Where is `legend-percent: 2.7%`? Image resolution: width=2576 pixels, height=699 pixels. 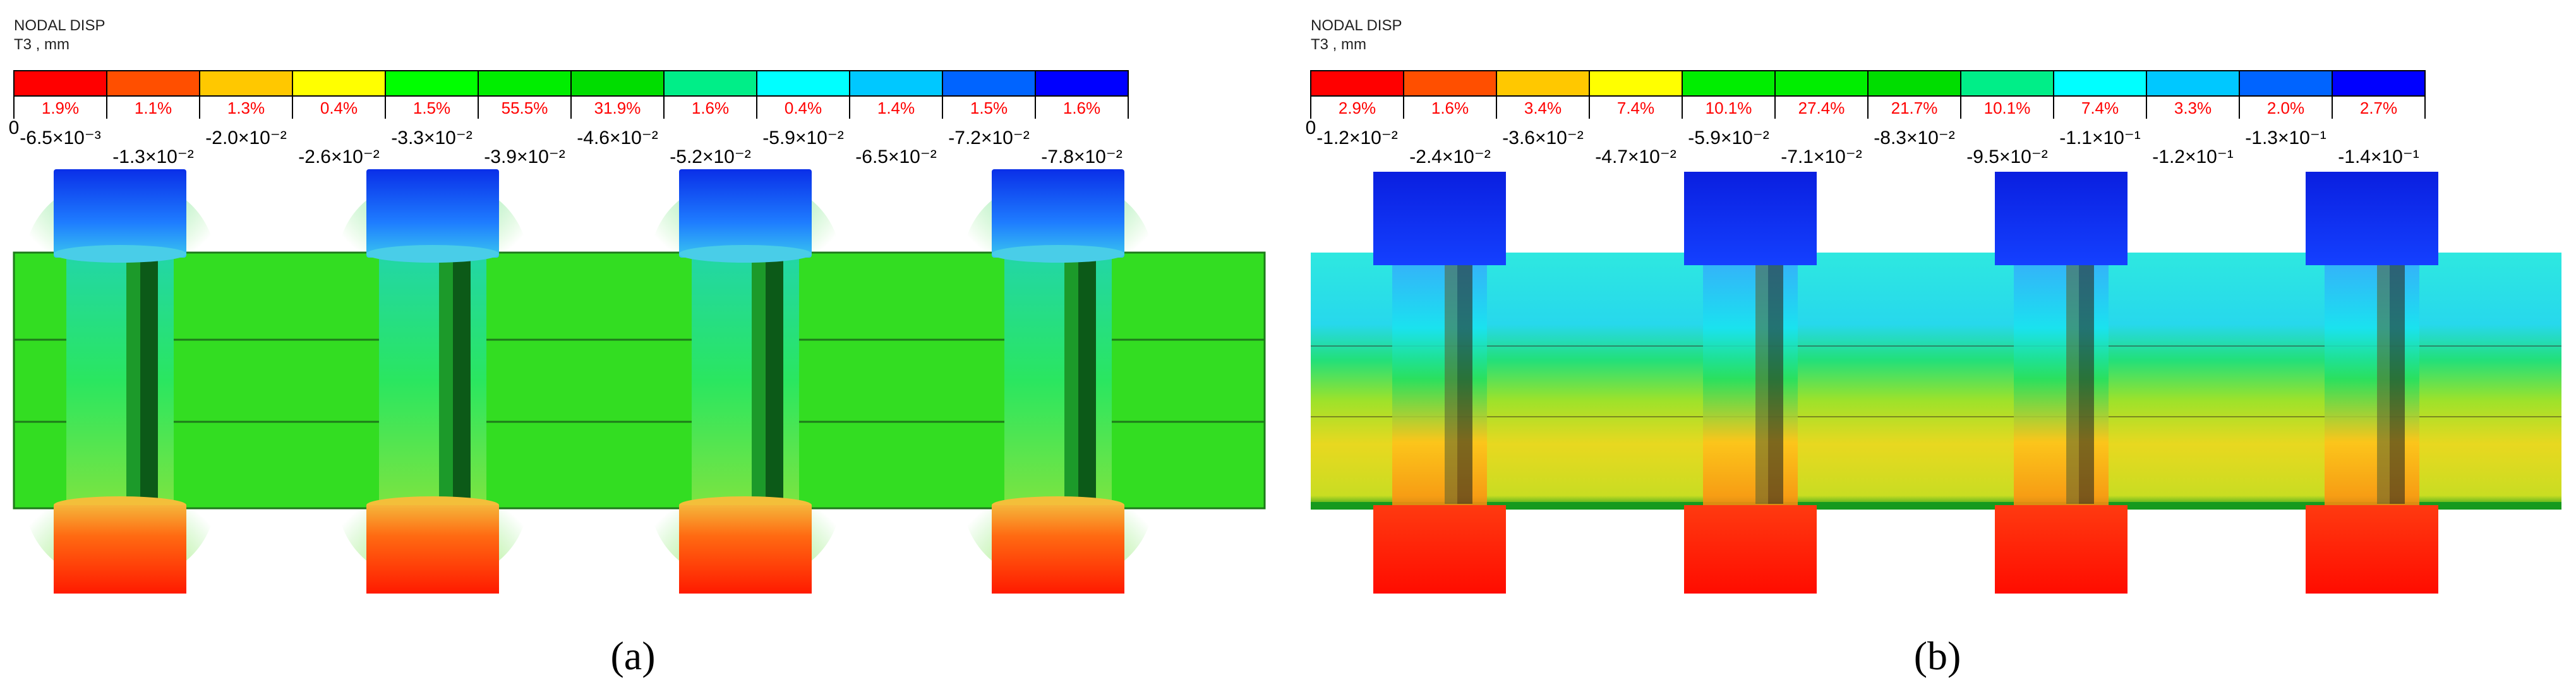
legend-percent: 2.7% is located at coordinates (2378, 108).